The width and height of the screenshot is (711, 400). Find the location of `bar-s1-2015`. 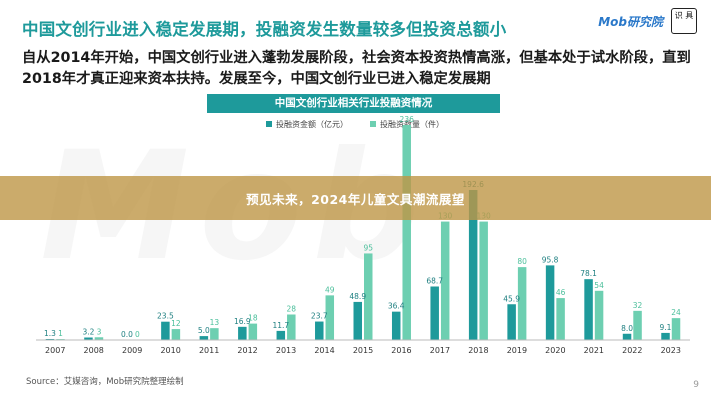

bar-s1-2015 is located at coordinates (368, 296).